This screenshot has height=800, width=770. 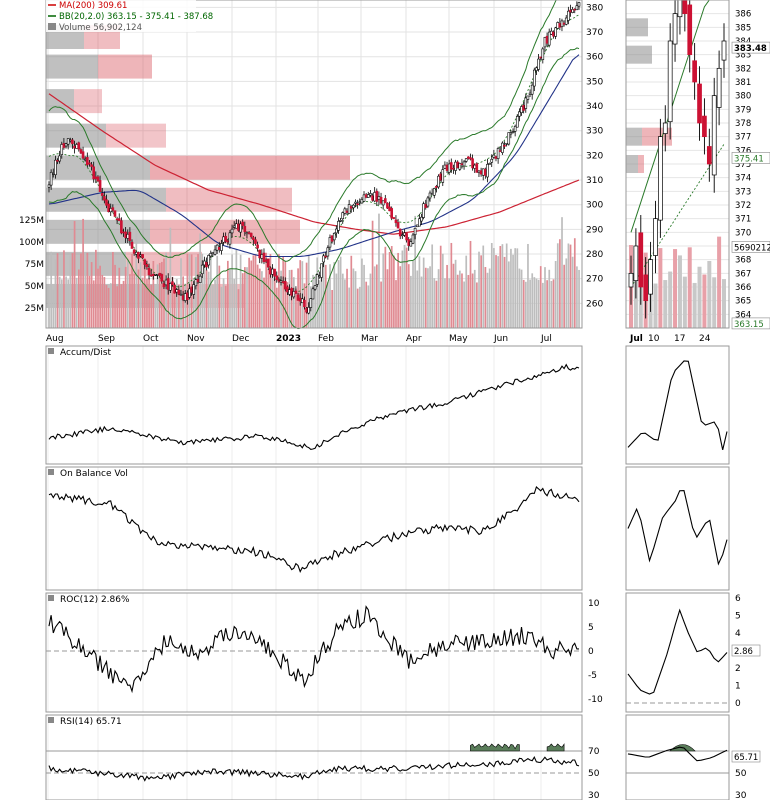 I want to click on zoom-volume-bar, so click(x=665, y=304).